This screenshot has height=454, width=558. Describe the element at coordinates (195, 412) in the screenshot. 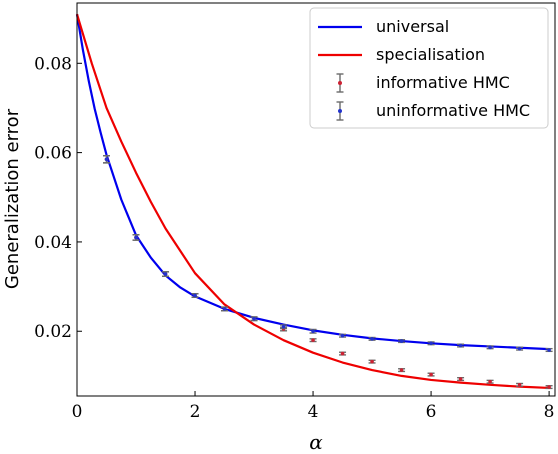

I see `x-tick-label: 2` at that location.